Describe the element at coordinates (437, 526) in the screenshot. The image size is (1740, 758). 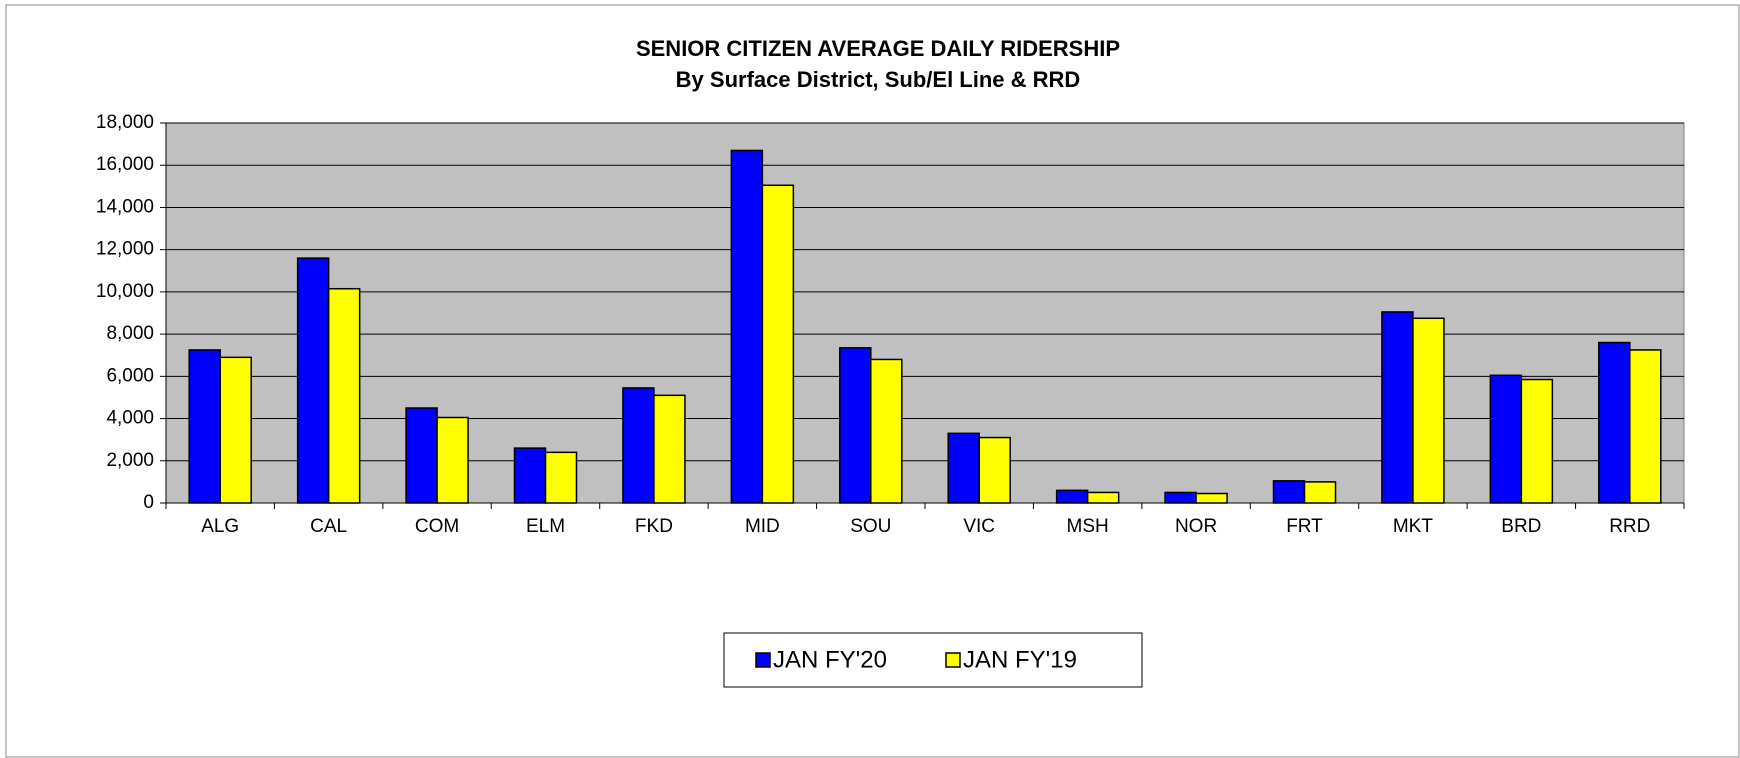
I see `x-tick-label: COM` at that location.